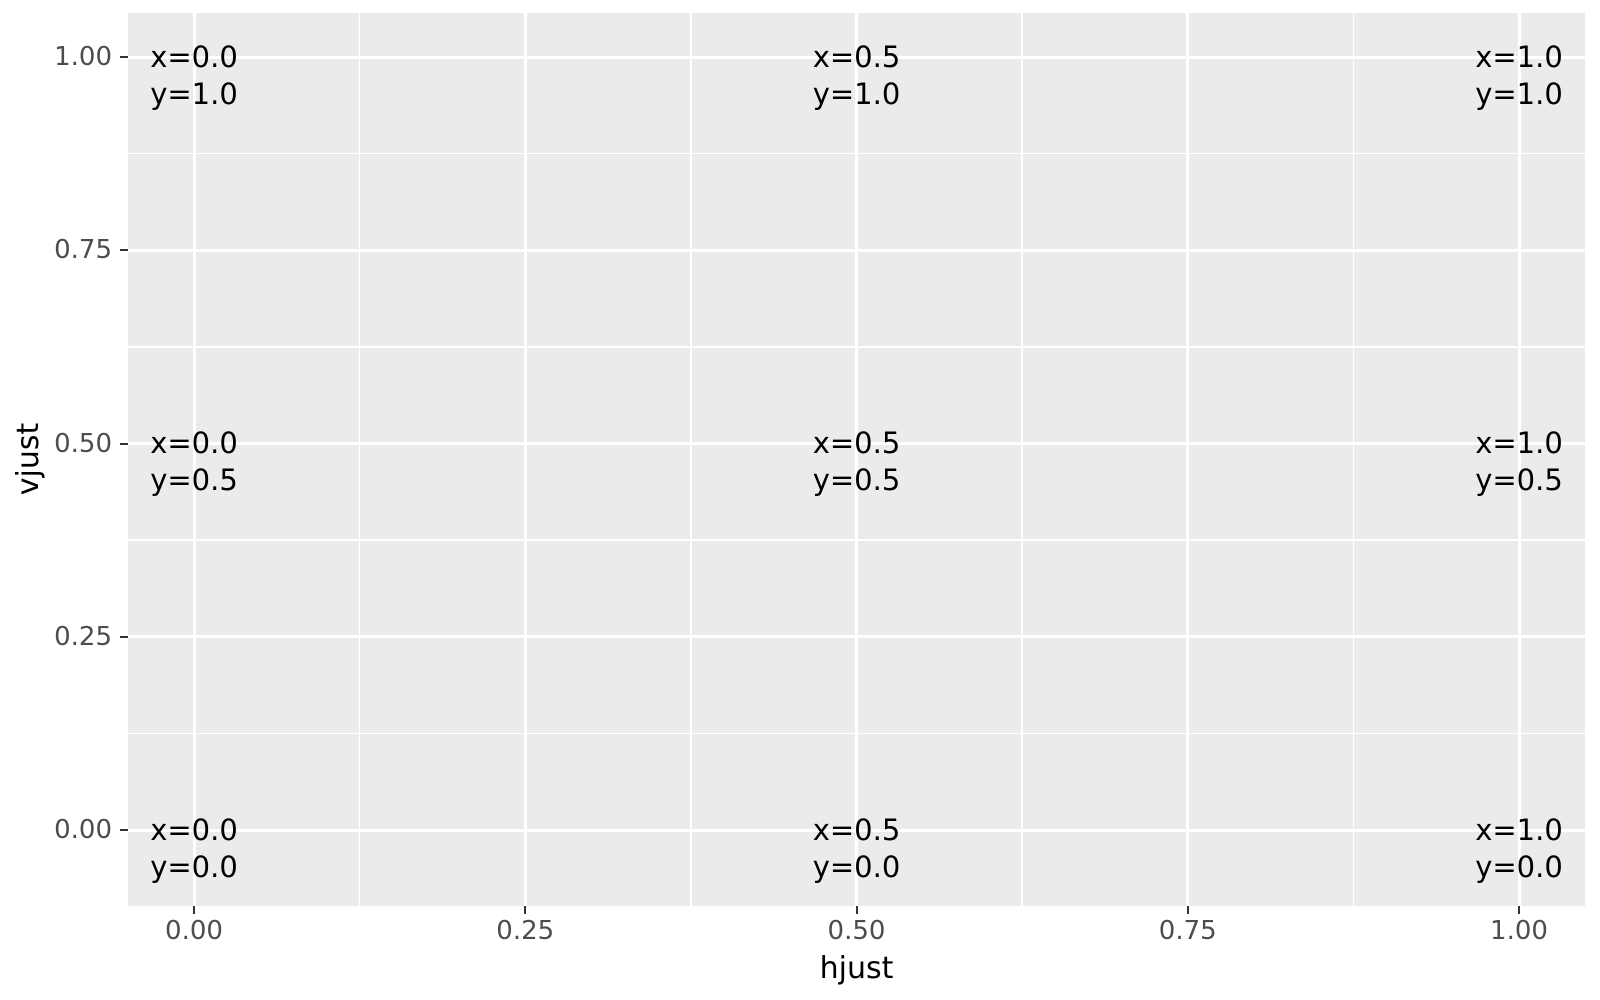  Describe the element at coordinates (856, 931) in the screenshot. I see `x-axis-tick-label: 0.50` at that location.